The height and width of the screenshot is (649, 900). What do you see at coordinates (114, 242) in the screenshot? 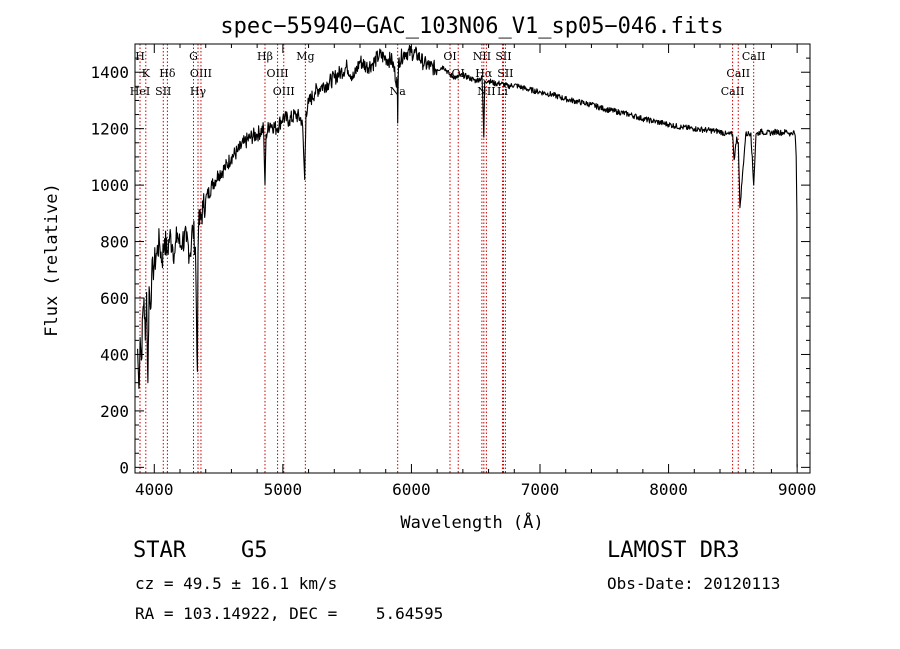
I see `y-tick-label: 800` at bounding box center [114, 242].